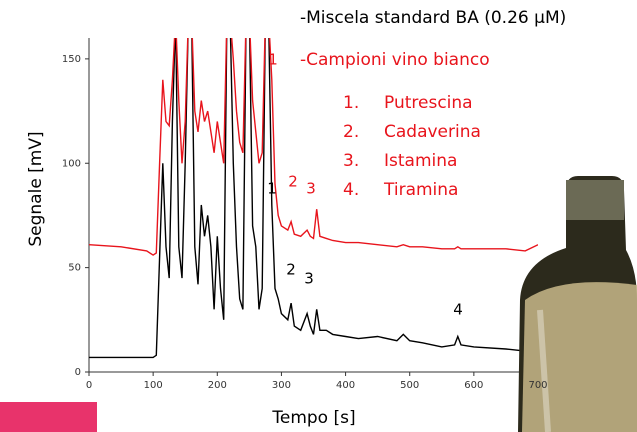 The height and width of the screenshot is (432, 637). What do you see at coordinates (420, 190) in the screenshot?
I see `compound-name: Tiramina` at bounding box center [420, 190].